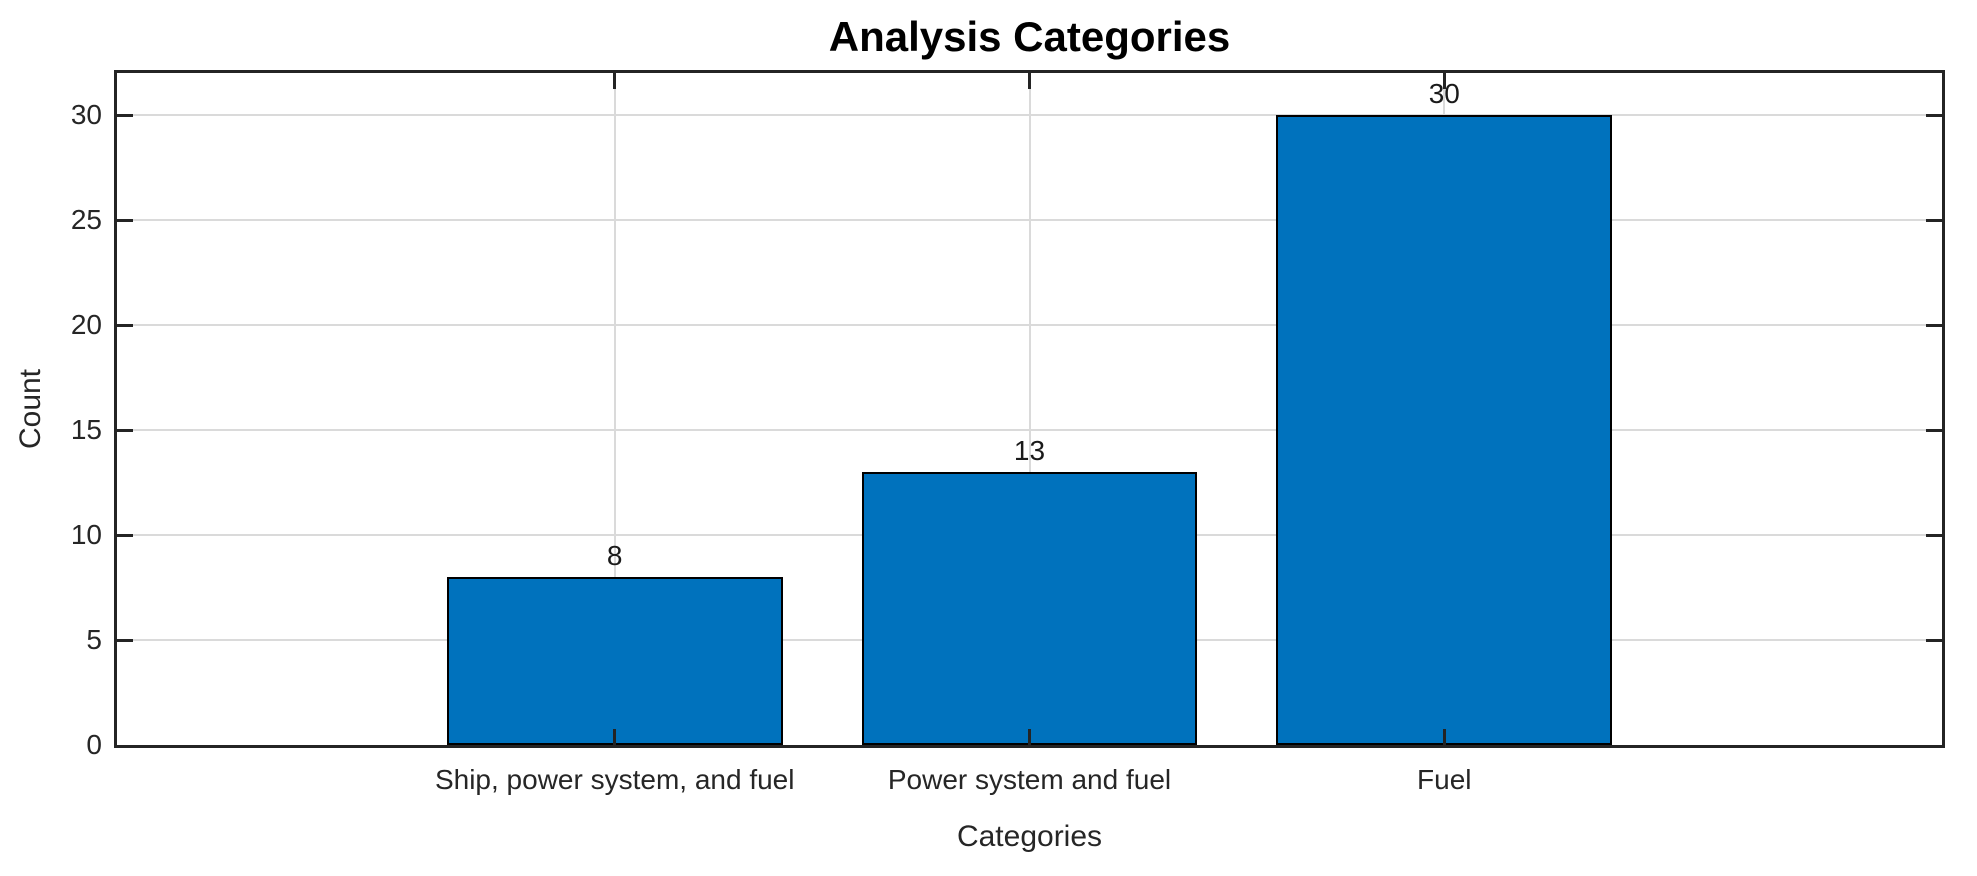 The image size is (1977, 876). I want to click on x-axis-label: Categories, so click(1029, 836).